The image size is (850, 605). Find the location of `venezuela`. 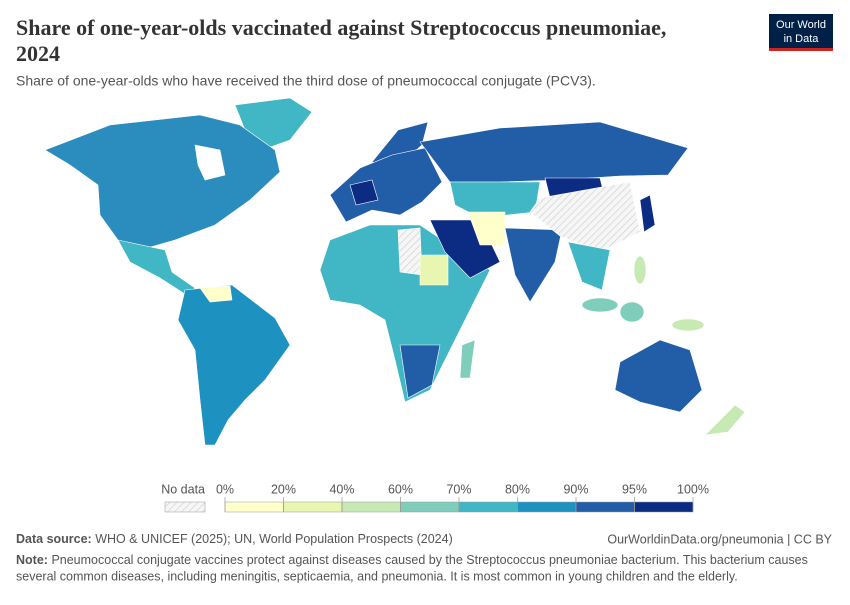

venezuela is located at coordinates (216, 294).